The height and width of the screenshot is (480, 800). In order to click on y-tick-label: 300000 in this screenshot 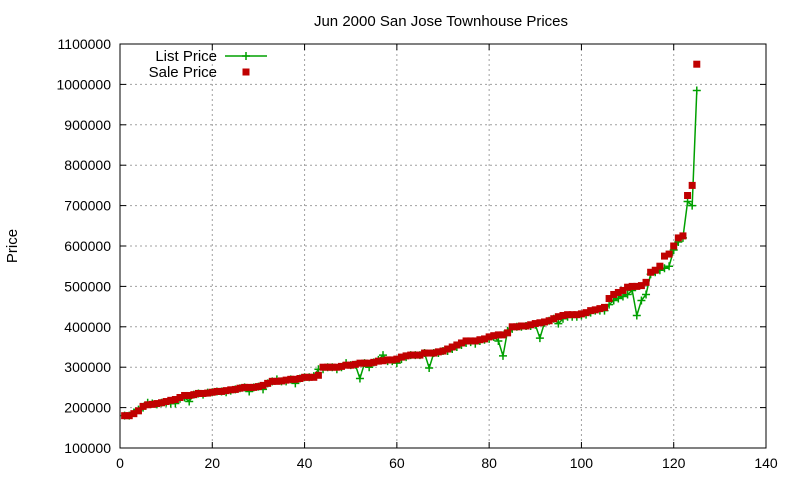, I will do `click(87, 367)`.